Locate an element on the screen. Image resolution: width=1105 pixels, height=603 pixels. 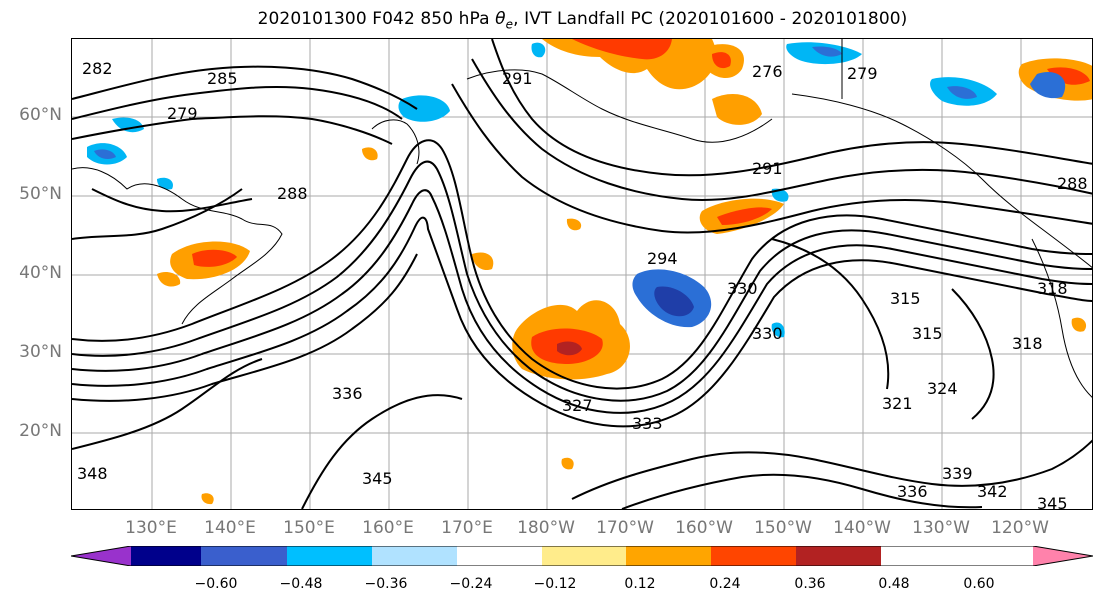
contour-label: 282 is located at coordinates (97, 68).